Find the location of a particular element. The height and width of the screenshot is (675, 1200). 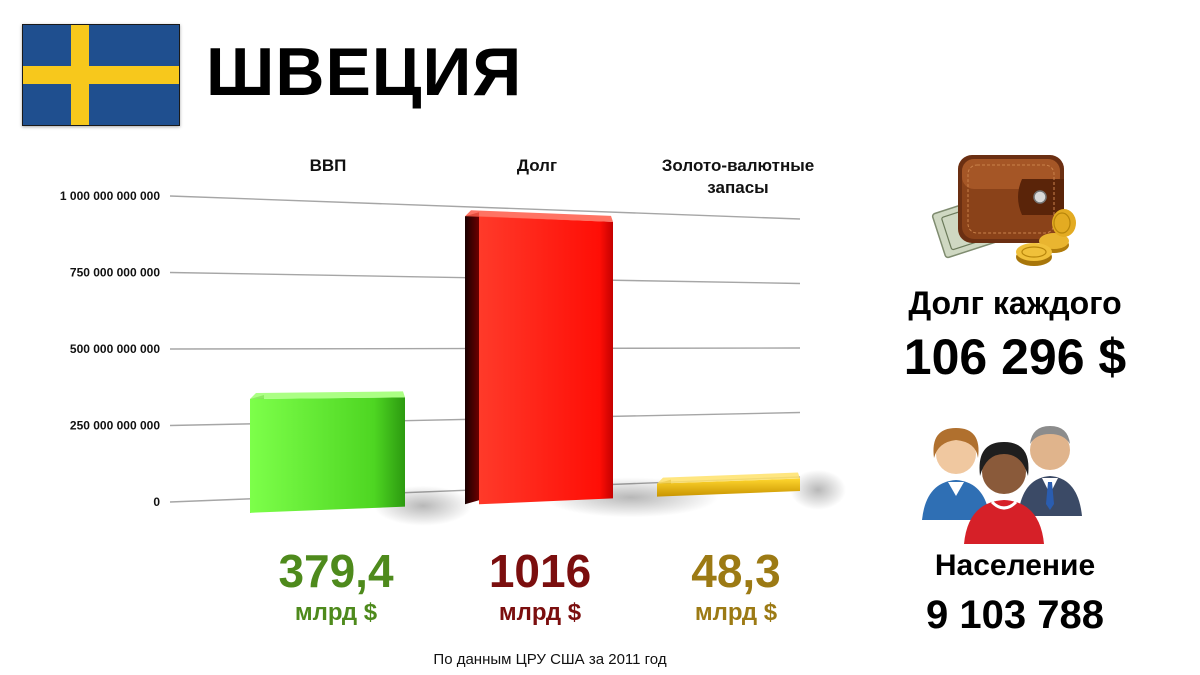

population-value: 9 103 788 is located at coordinates (1015, 615).